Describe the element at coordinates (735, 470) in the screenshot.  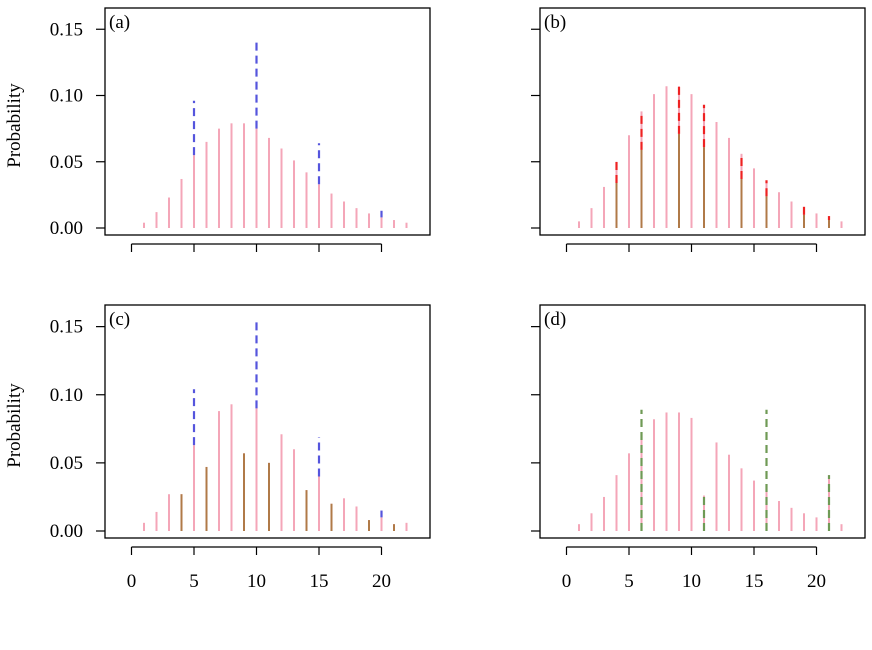
I see `series-overlay-green` at that location.